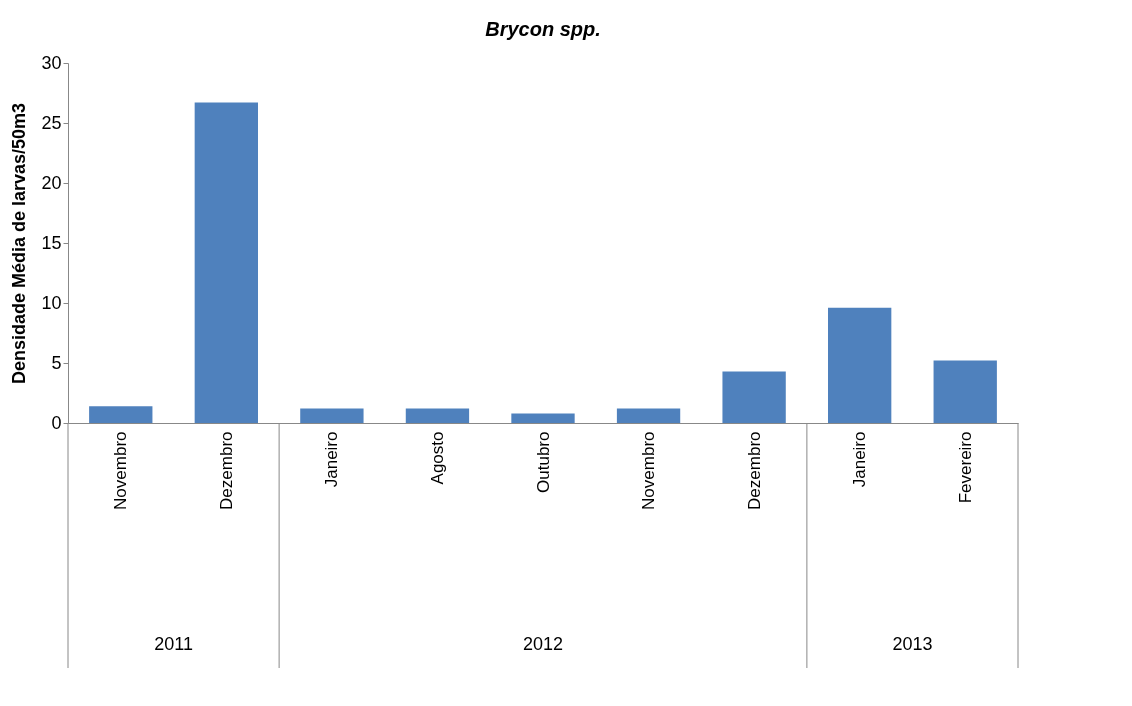 This screenshot has width=1132, height=706. I want to click on chart-title: Brycon spp., so click(543, 29).